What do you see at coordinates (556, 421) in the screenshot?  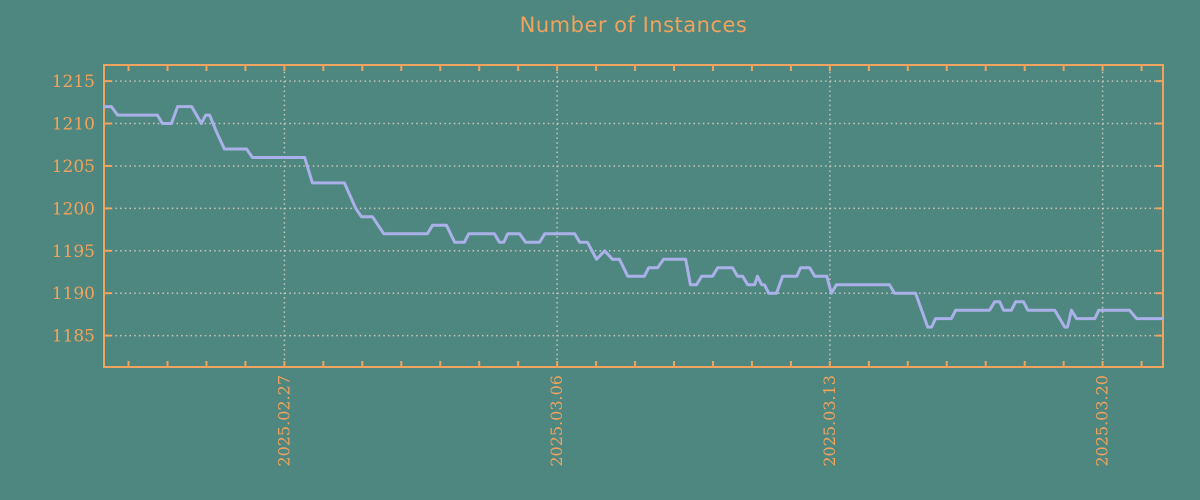 I see `x-tick-label: 2025.03.06` at bounding box center [556, 421].